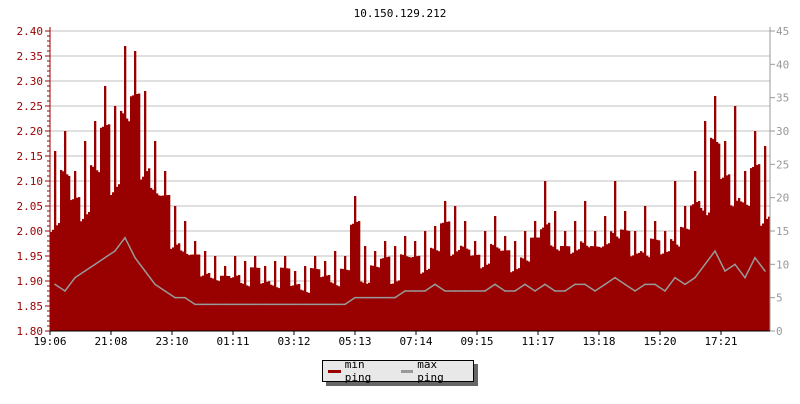 This screenshot has height=404, width=800. Describe the element at coordinates (30, 81) in the screenshot. I see `left-tick-label: 2.30` at that location.